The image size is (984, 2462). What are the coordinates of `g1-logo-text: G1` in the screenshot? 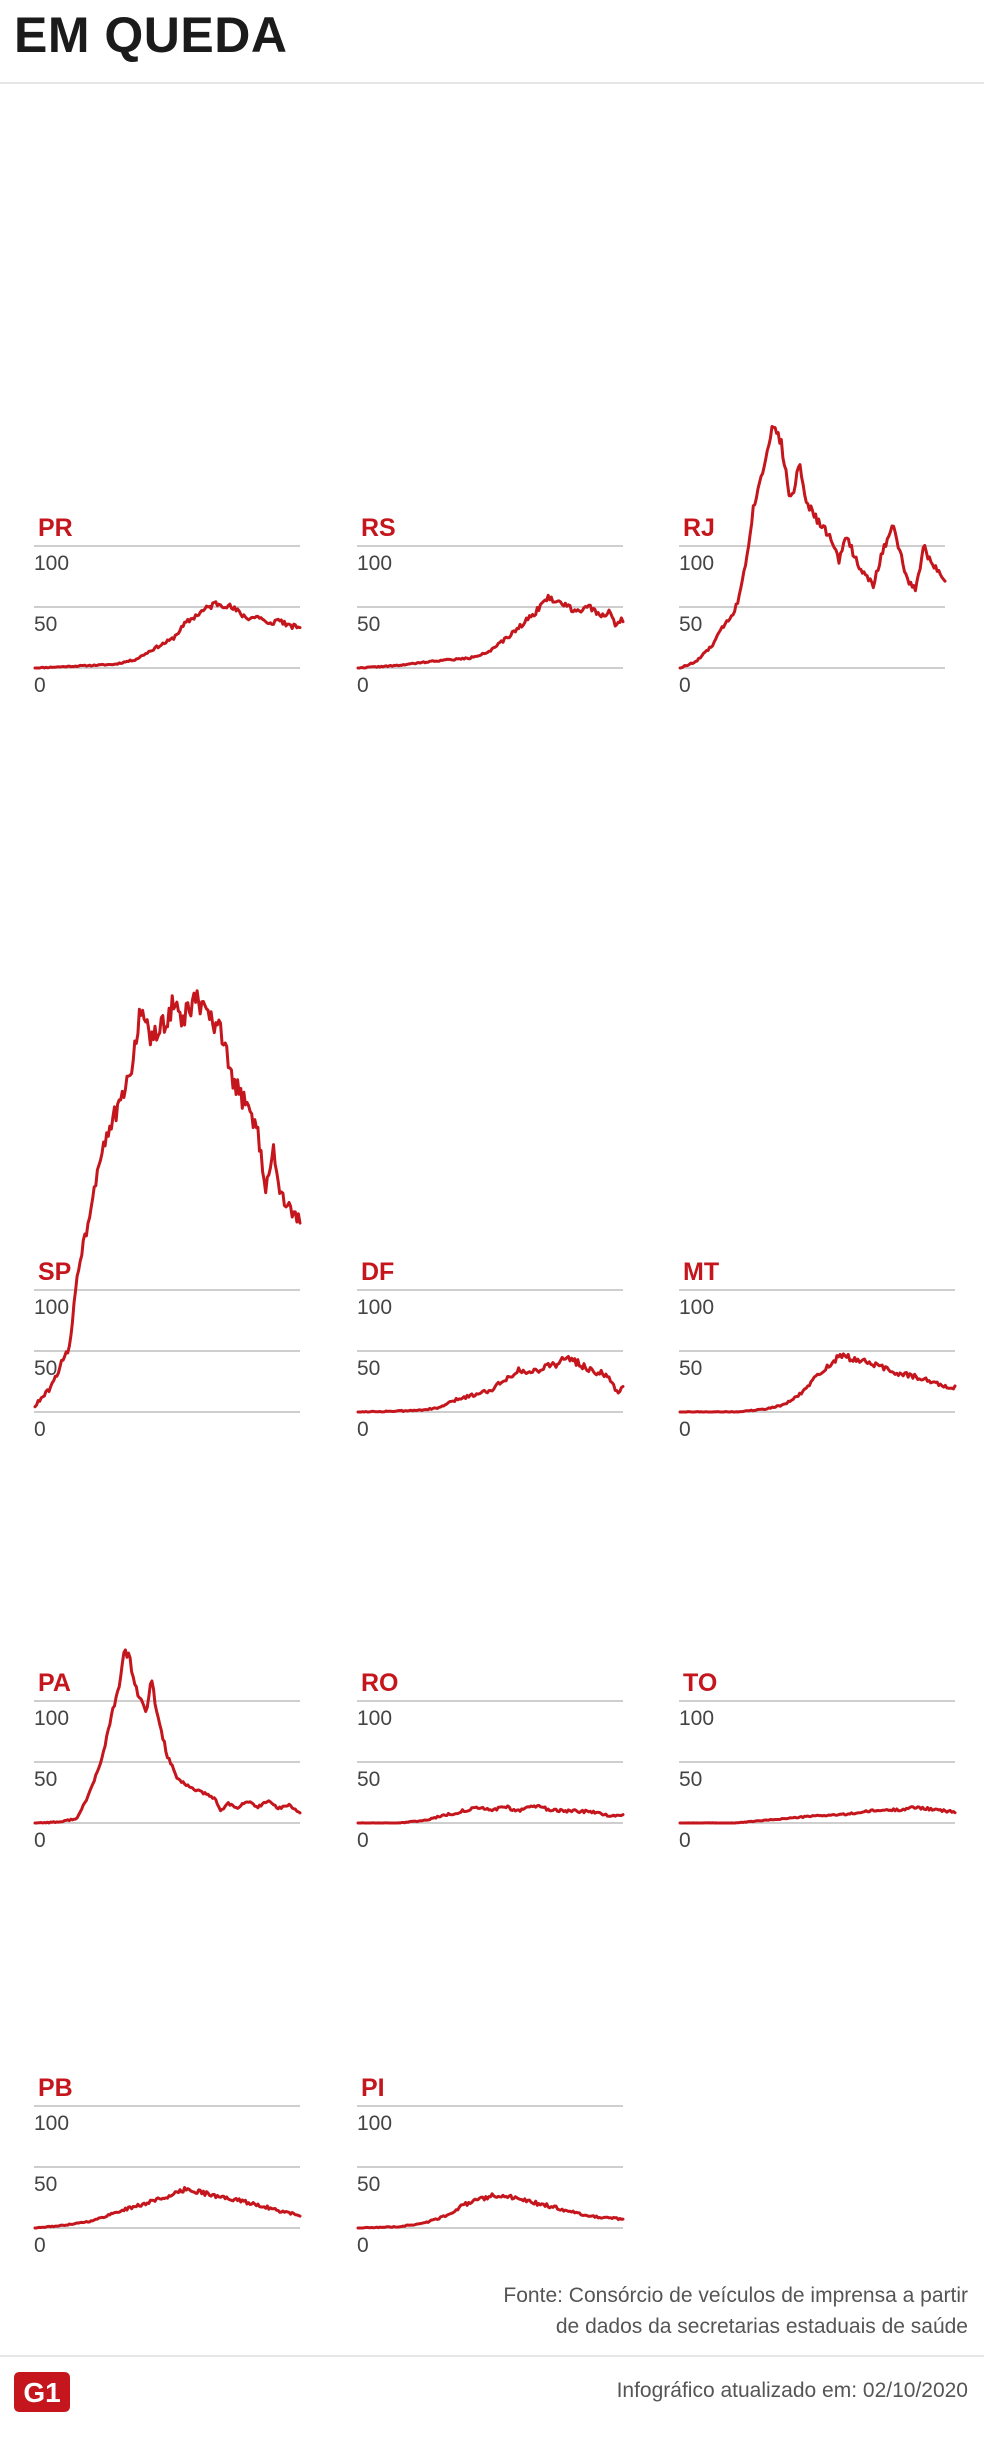 It's located at (41, 2392).